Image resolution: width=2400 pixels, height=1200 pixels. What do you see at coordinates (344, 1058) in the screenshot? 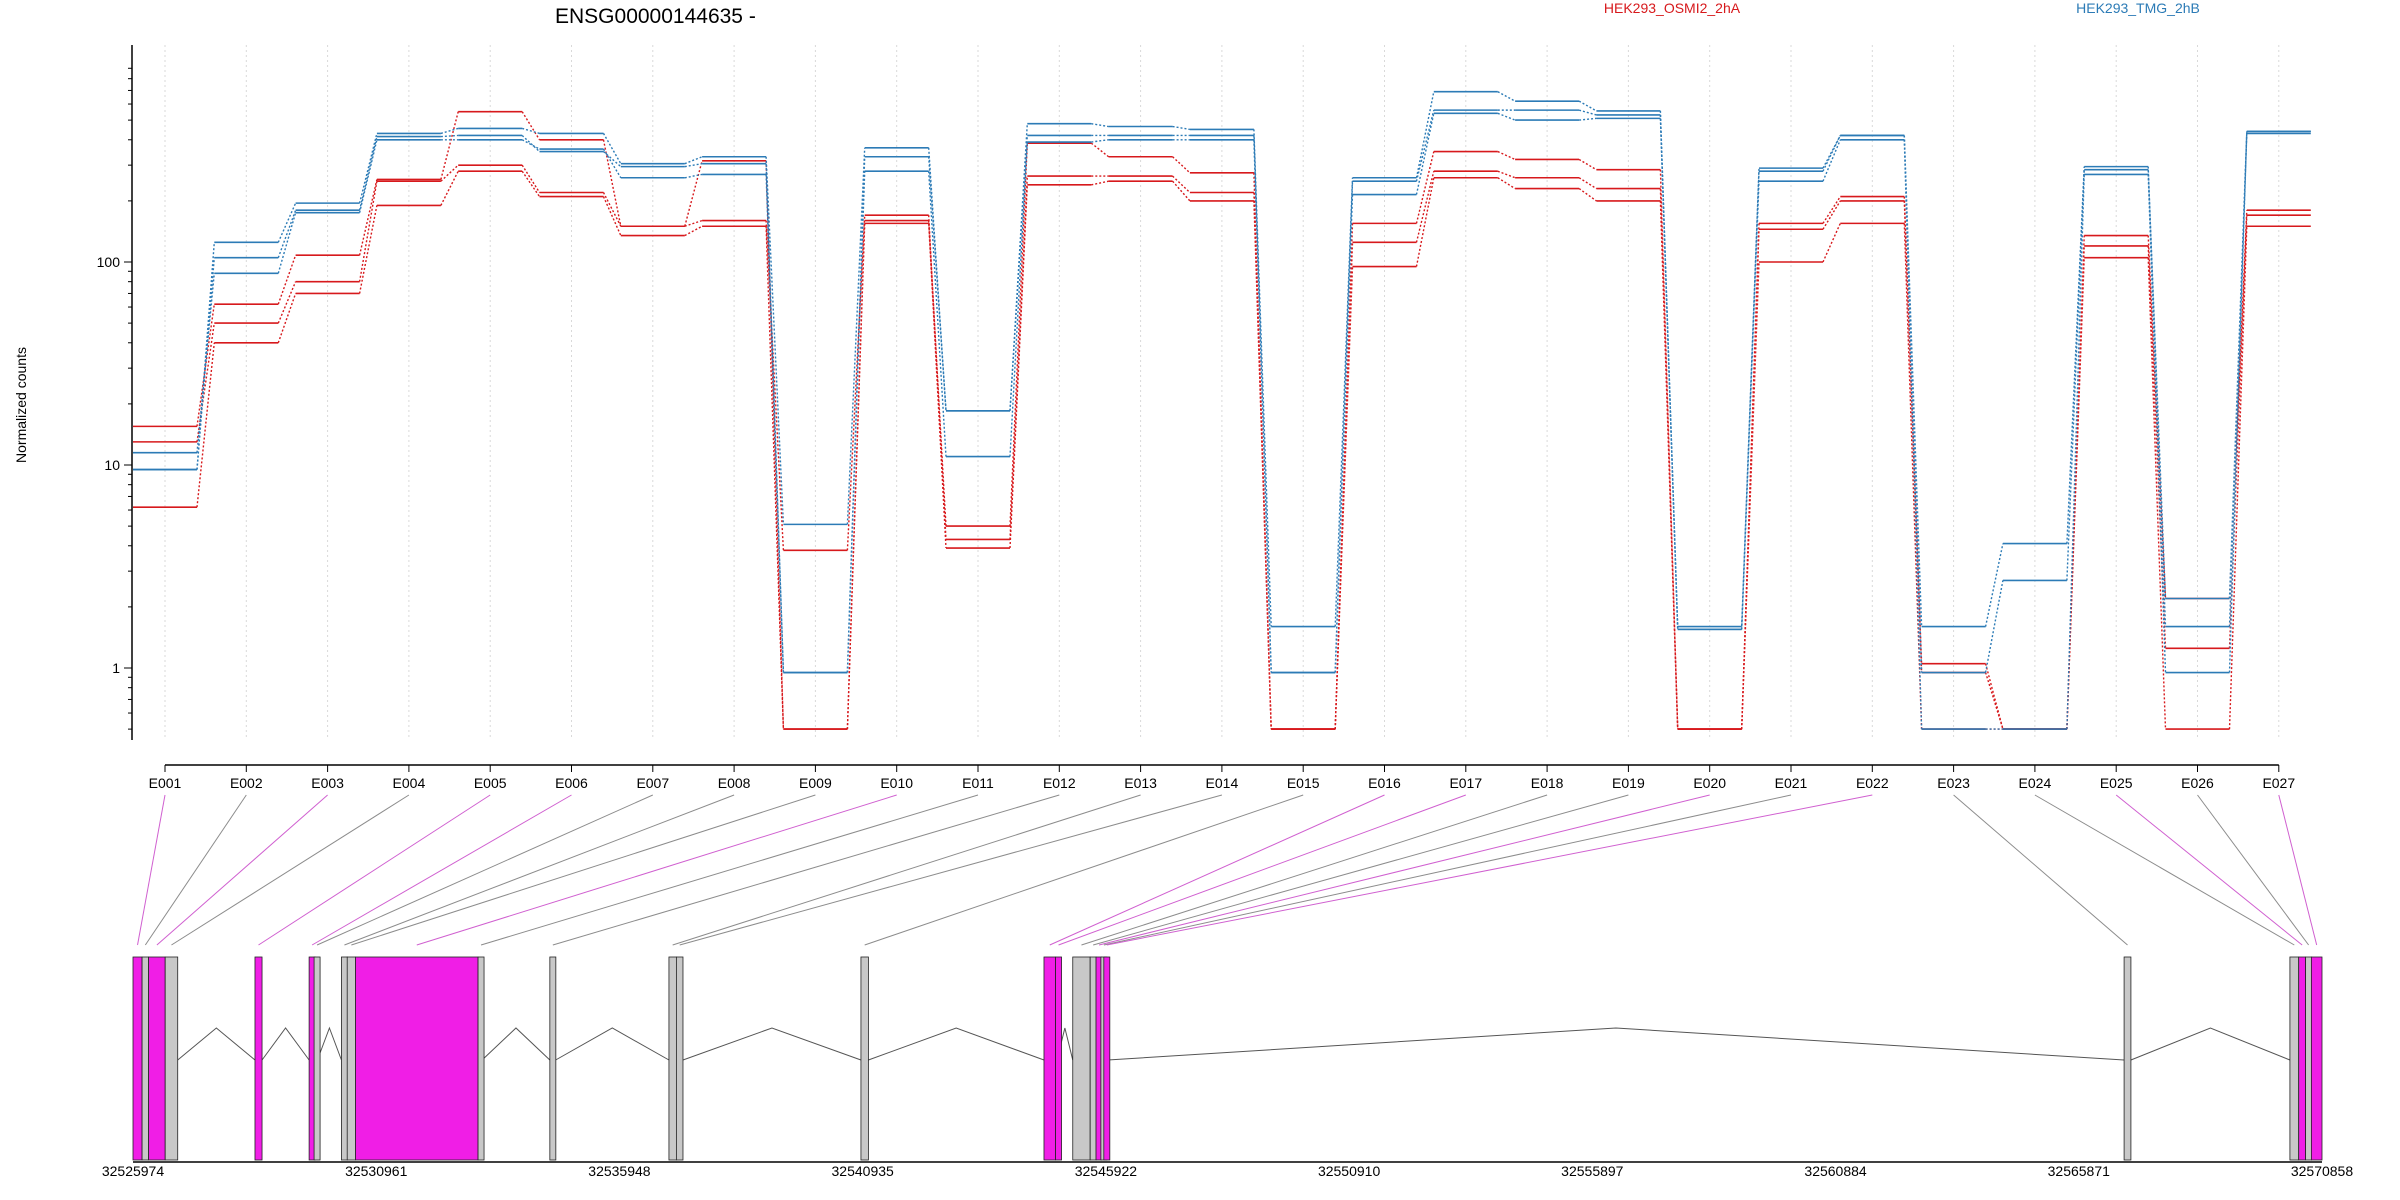
I see `exon-E008` at bounding box center [344, 1058].